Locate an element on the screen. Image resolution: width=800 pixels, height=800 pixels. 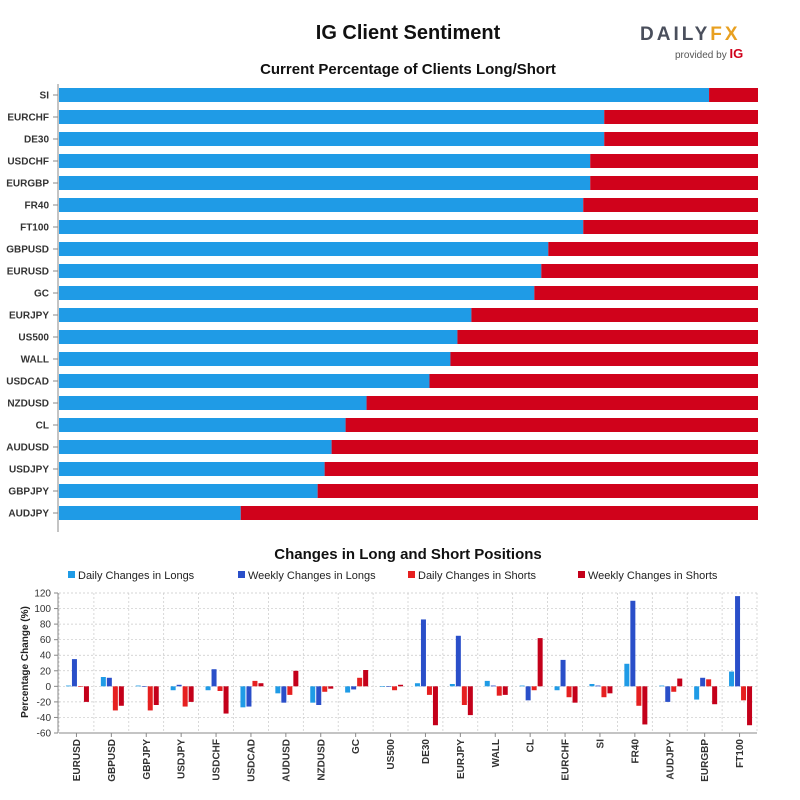
long-bar-usdjpy is located at coordinates (192, 469).